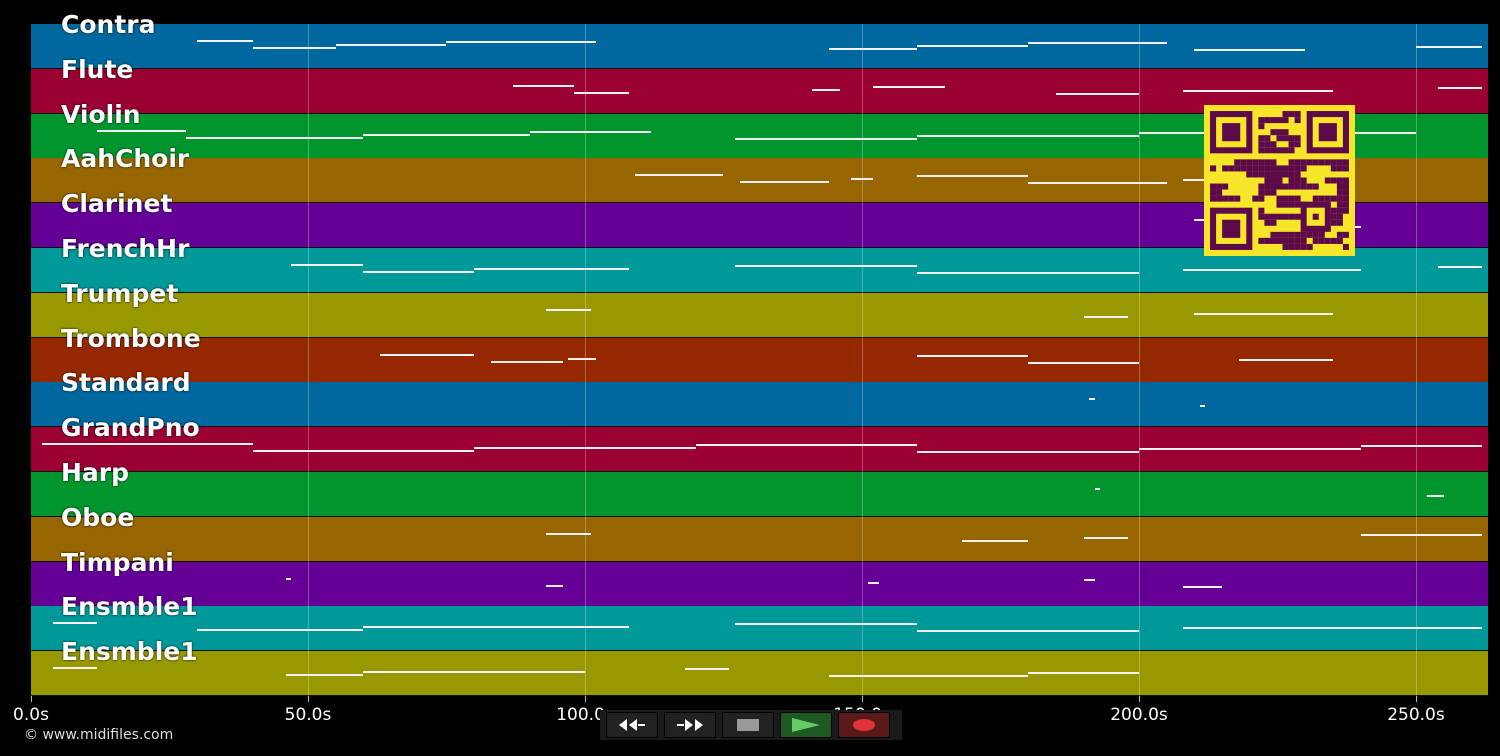  Describe the element at coordinates (759, 532) in the screenshot. I see `track-12: Oboe` at that location.